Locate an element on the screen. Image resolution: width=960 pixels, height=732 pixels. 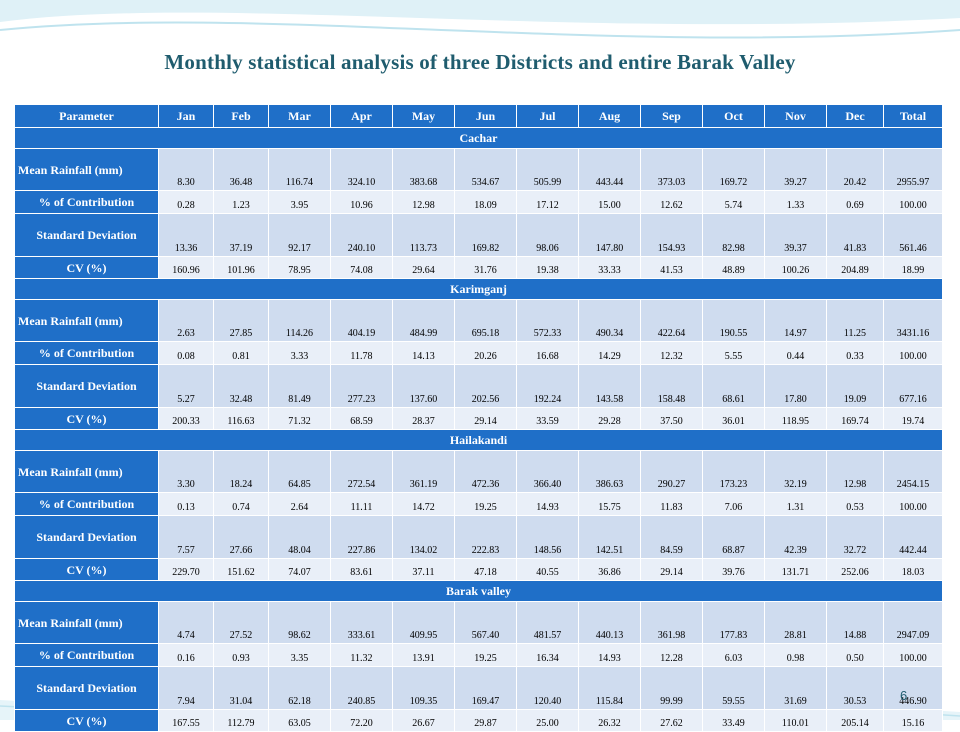
table-cell: 6.03 is located at coordinates (733, 655).